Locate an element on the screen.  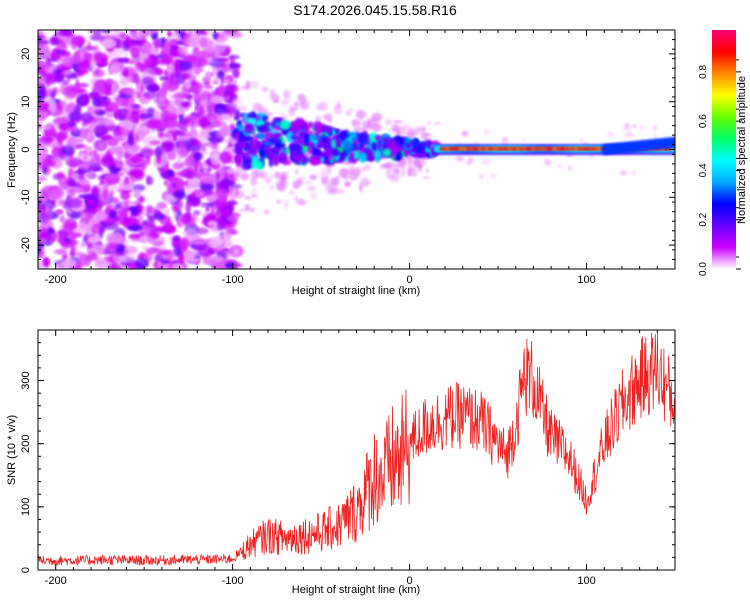
colorbar-ticks: 0.0 0.2 0.4 0.6 0.8 is located at coordinates (719, 167).